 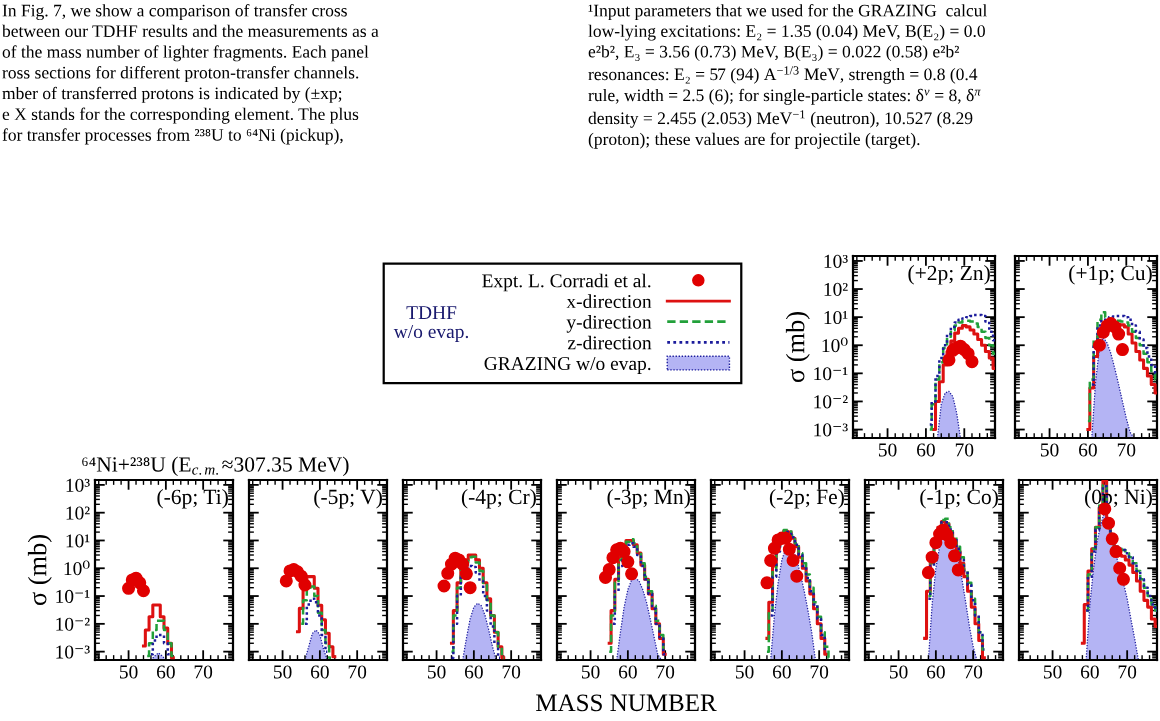 What do you see at coordinates (959, 499) in the screenshot?
I see `annotation: (-1p; Co)` at bounding box center [959, 499].